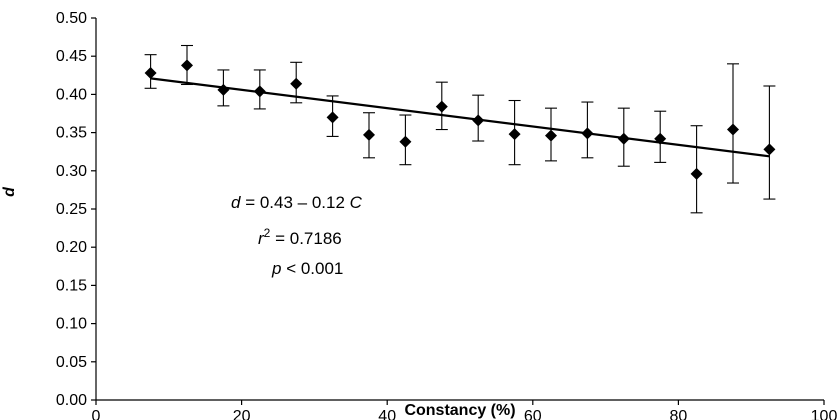 Image resolution: width=840 pixels, height=420 pixels. I want to click on y-tick-label: 0.15, so click(71, 285).